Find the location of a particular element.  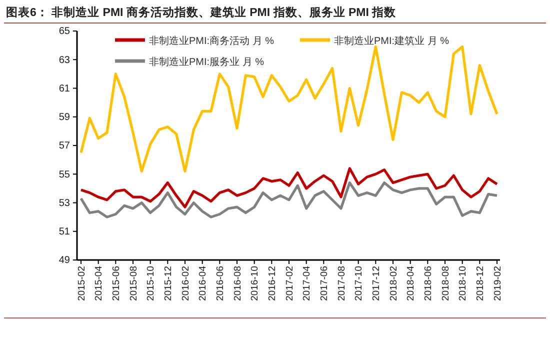

y-tick-label: 57 is located at coordinates (64, 146).